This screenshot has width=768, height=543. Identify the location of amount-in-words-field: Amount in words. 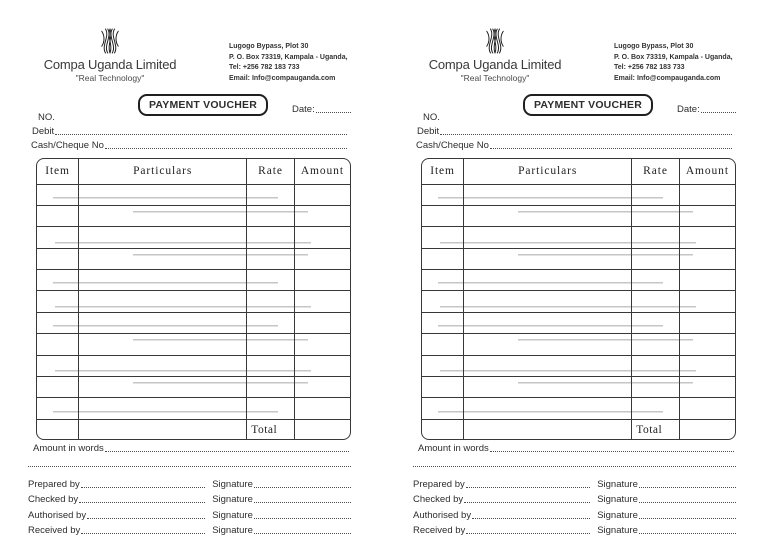
(576, 448).